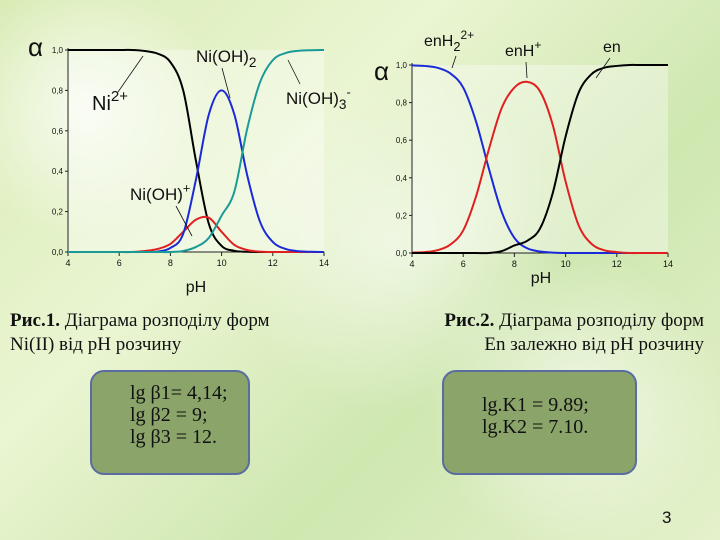 Image resolution: width=720 pixels, height=540 pixels. What do you see at coordinates (160, 192) in the screenshot?
I see `label-nioh: Ni(OH)+` at bounding box center [160, 192].